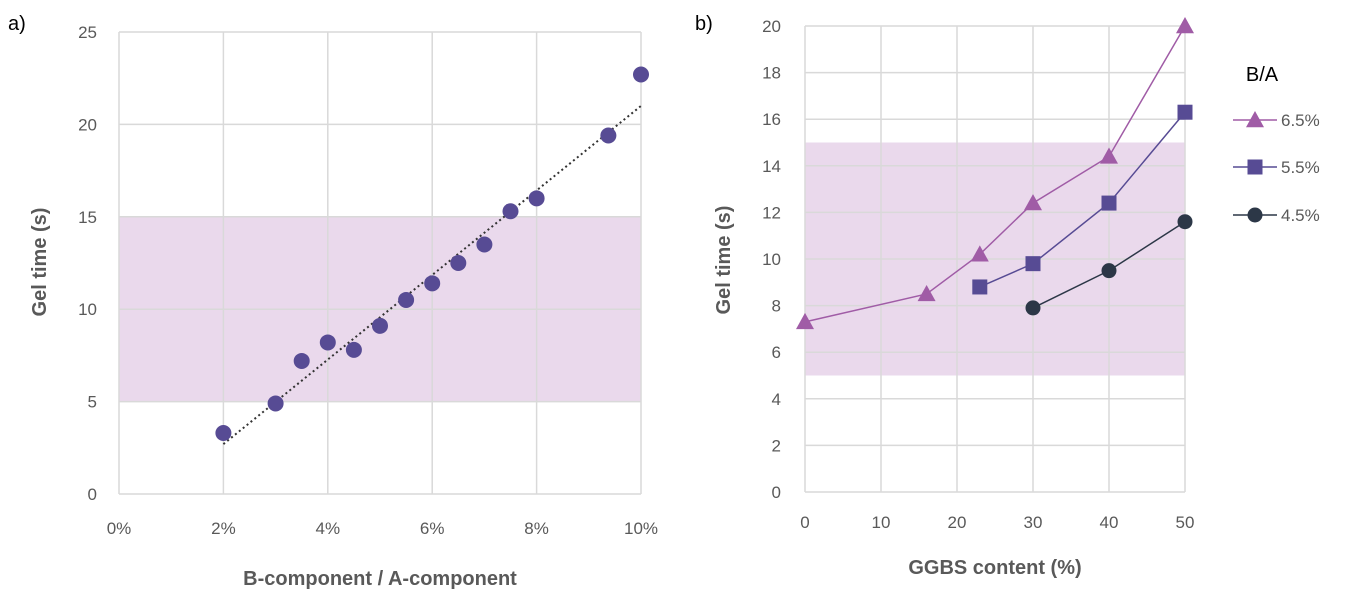  I want to click on x-tick-label: 6%, so click(432, 528).